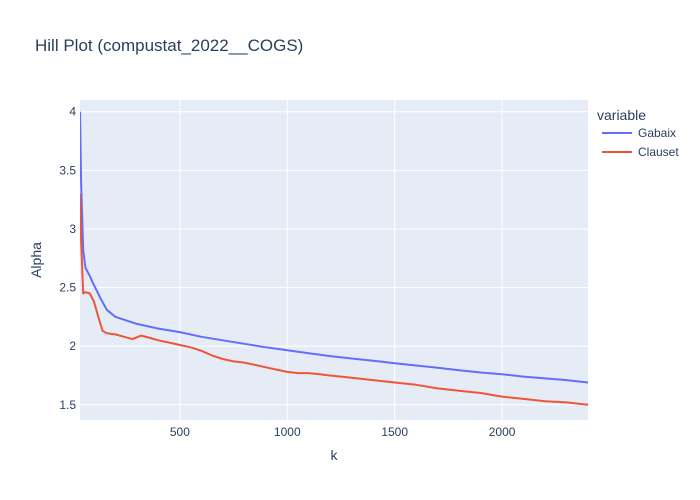 This screenshot has width=700, height=500. What do you see at coordinates (621, 115) in the screenshot?
I see `legend-title: variable` at bounding box center [621, 115].